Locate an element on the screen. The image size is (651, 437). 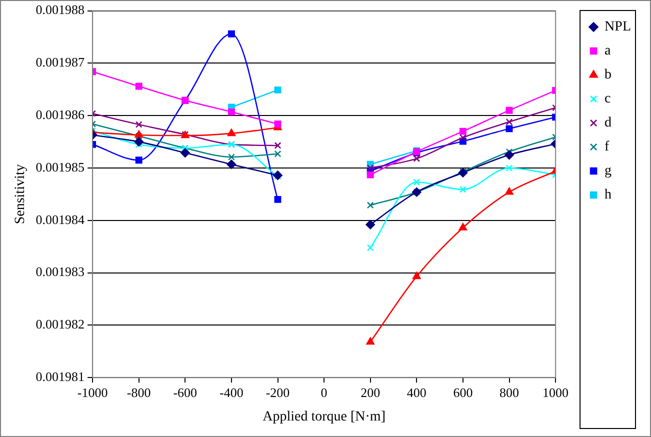
y-tick-label: 0.001984 is located at coordinates (61, 219).